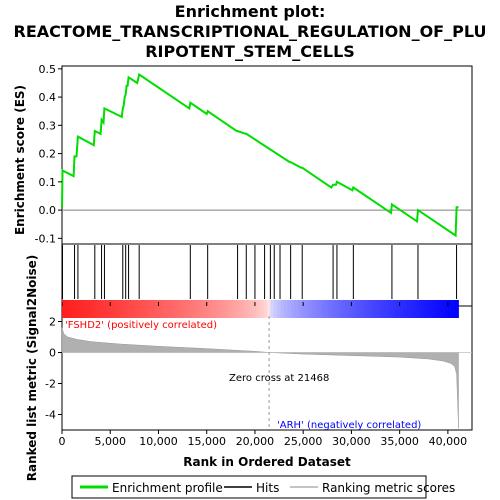  Describe the element at coordinates (158, 441) in the screenshot. I see `x-tick-label: 10,000` at that location.